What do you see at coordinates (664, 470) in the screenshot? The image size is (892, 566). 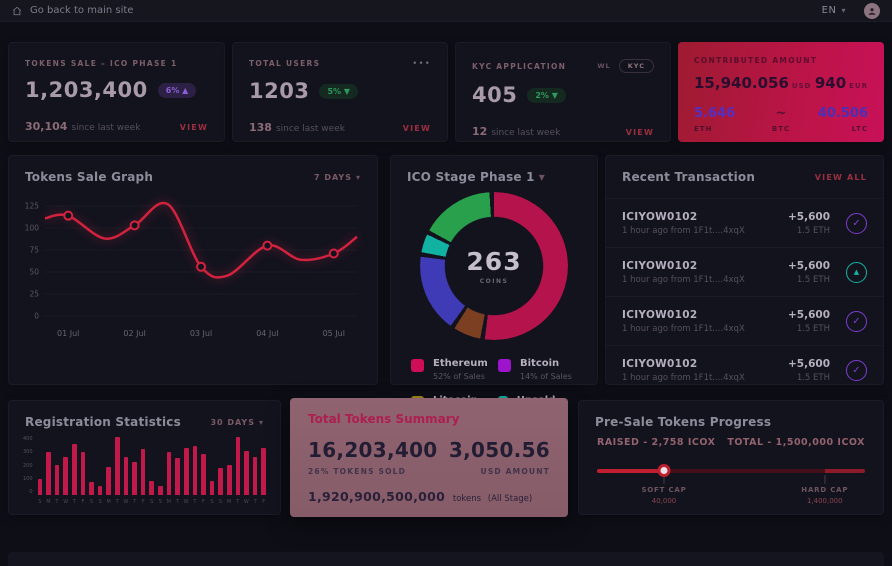 I see `slider-handle` at bounding box center [664, 470].